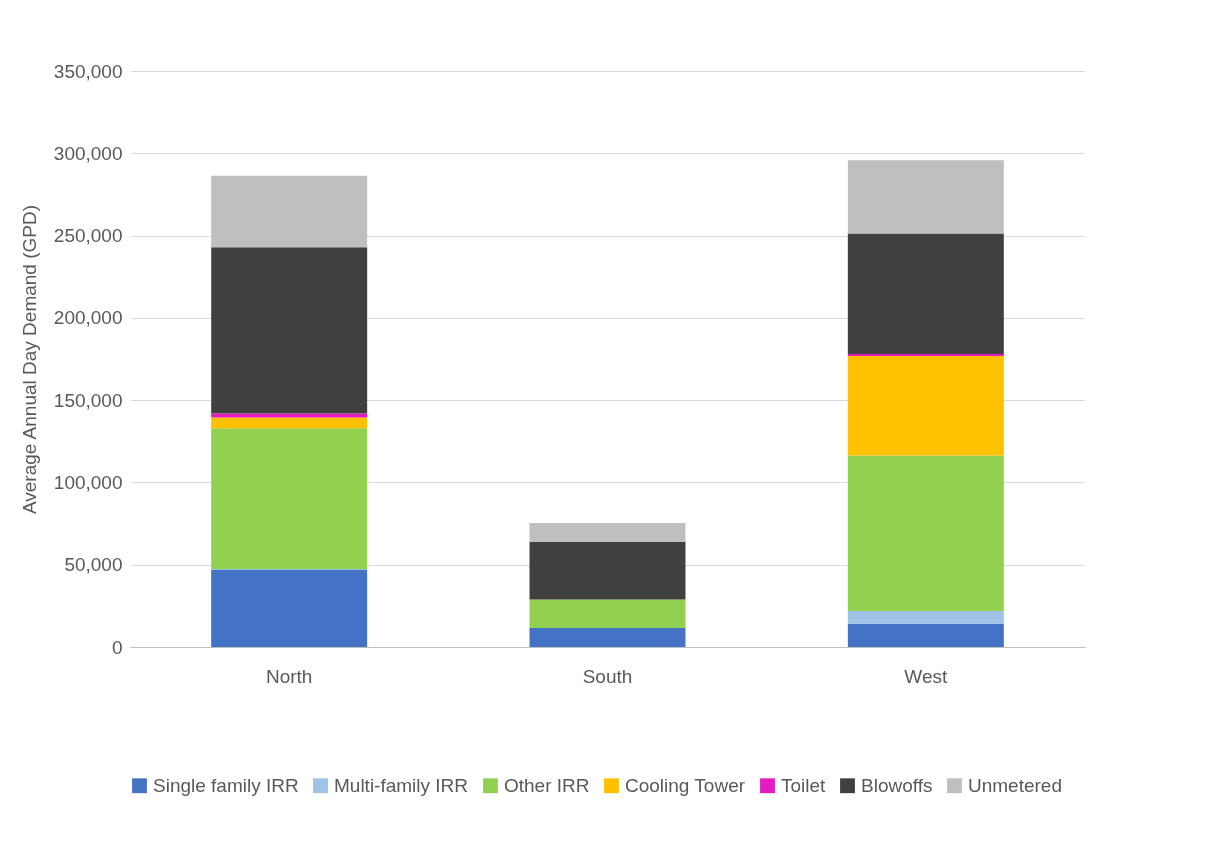 This screenshot has width=1226, height=867. Describe the element at coordinates (1015, 785) in the screenshot. I see `legend-label: Unmetered` at that location.